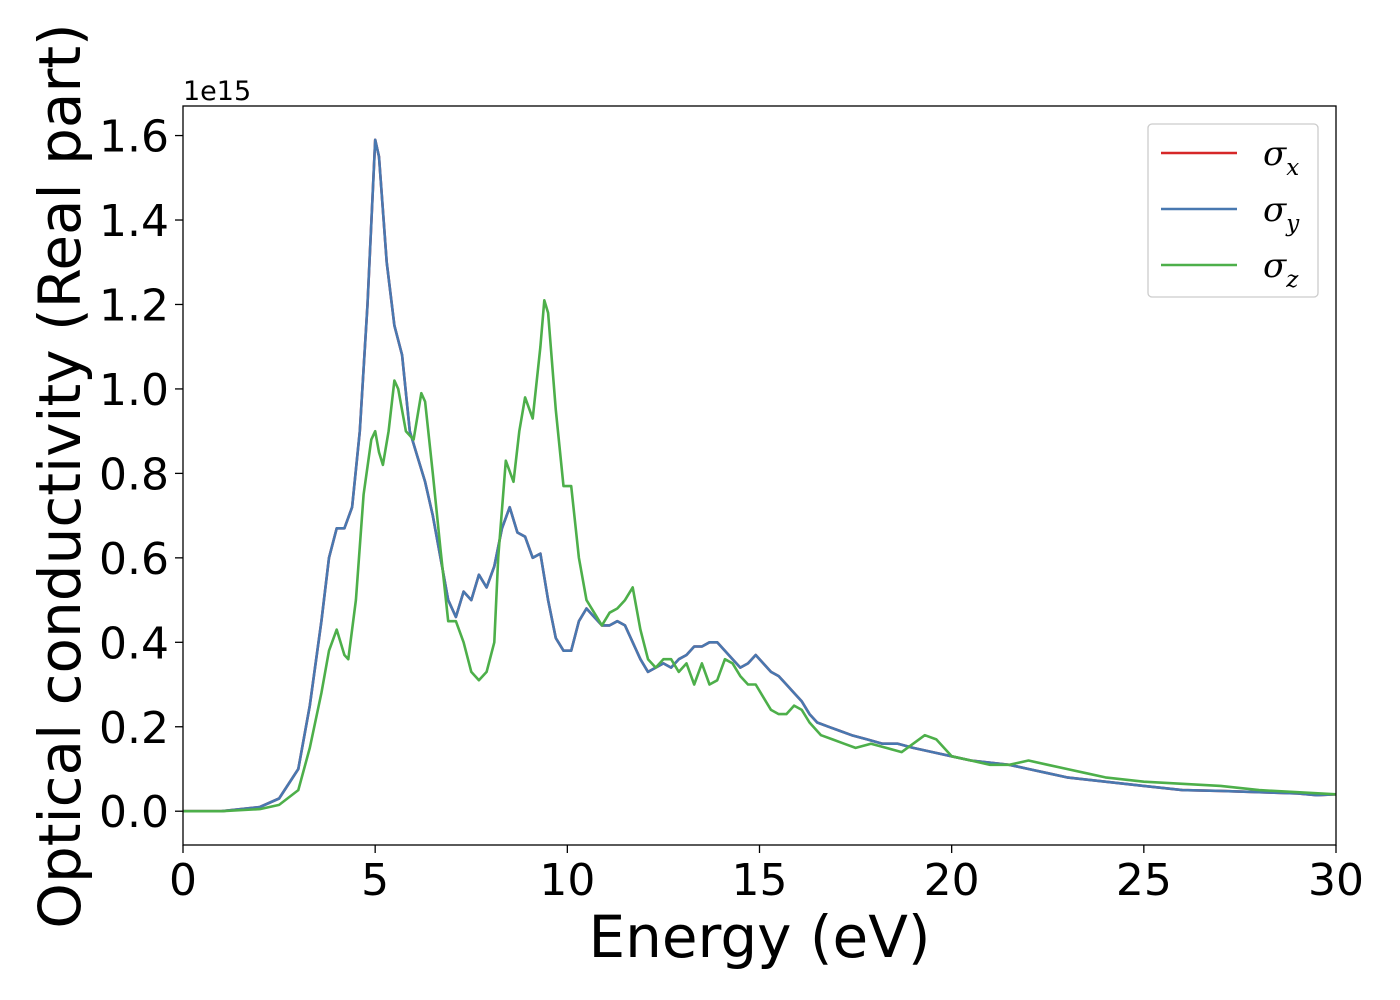 The height and width of the screenshot is (1000, 1400). Describe the element at coordinates (1336, 880) in the screenshot. I see `x-tick-label: 30` at that location.